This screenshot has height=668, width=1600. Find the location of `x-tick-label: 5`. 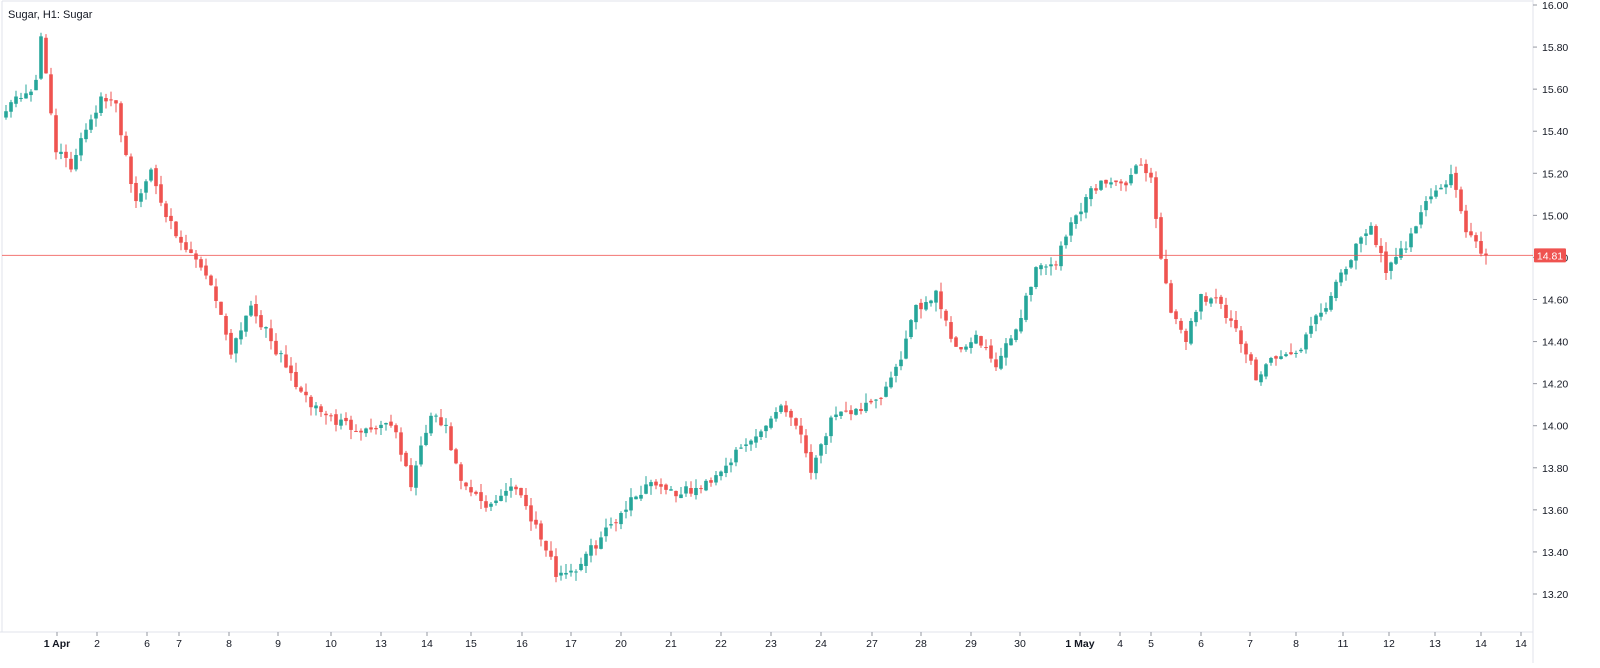

x-tick-label: 5 is located at coordinates (1151, 644).